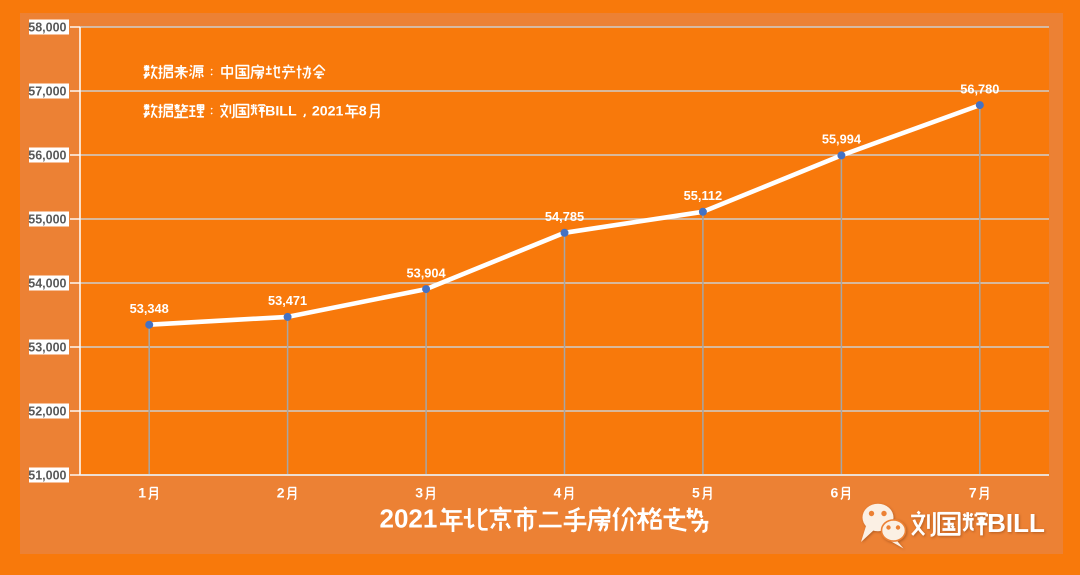 Image resolution: width=1080 pixels, height=575 pixels. Describe the element at coordinates (287, 300) in the screenshot. I see `svg-text: 53,471` at that location.